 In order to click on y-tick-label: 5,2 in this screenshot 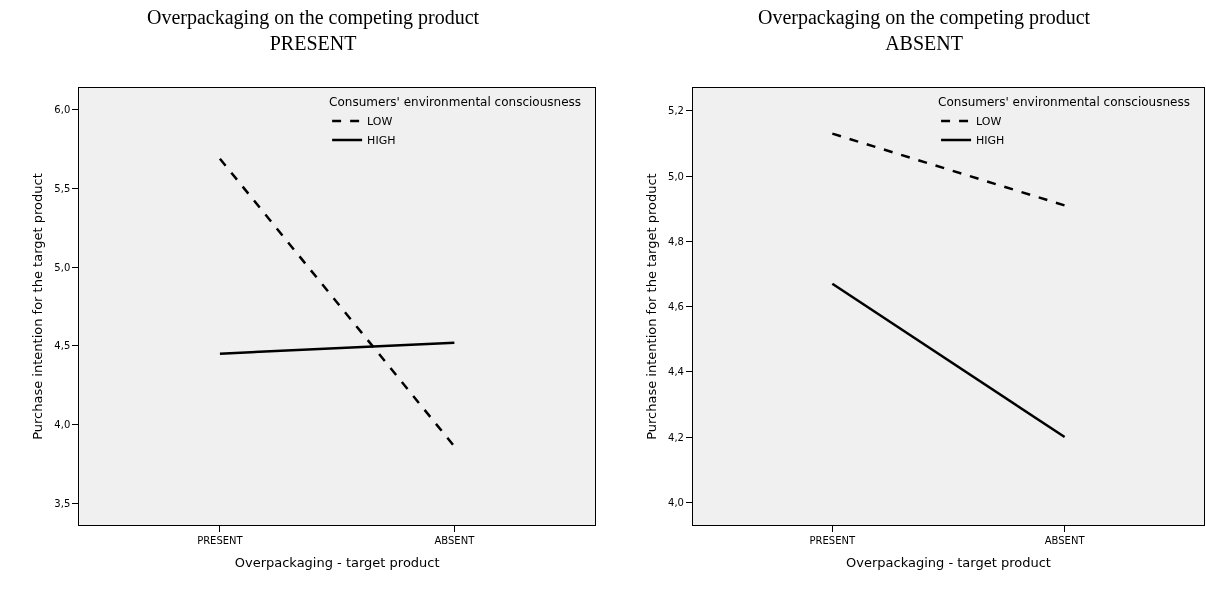, I will do `click(676, 111)`.